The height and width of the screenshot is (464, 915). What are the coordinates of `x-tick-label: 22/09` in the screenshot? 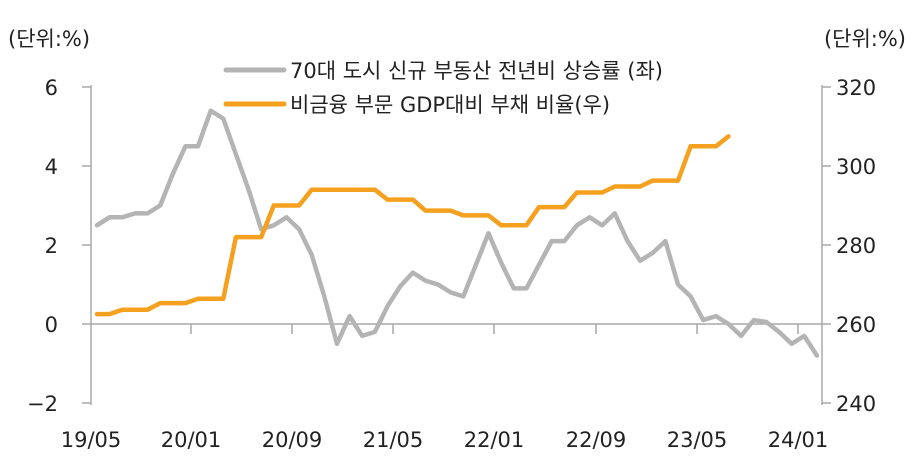 It's located at (596, 440).